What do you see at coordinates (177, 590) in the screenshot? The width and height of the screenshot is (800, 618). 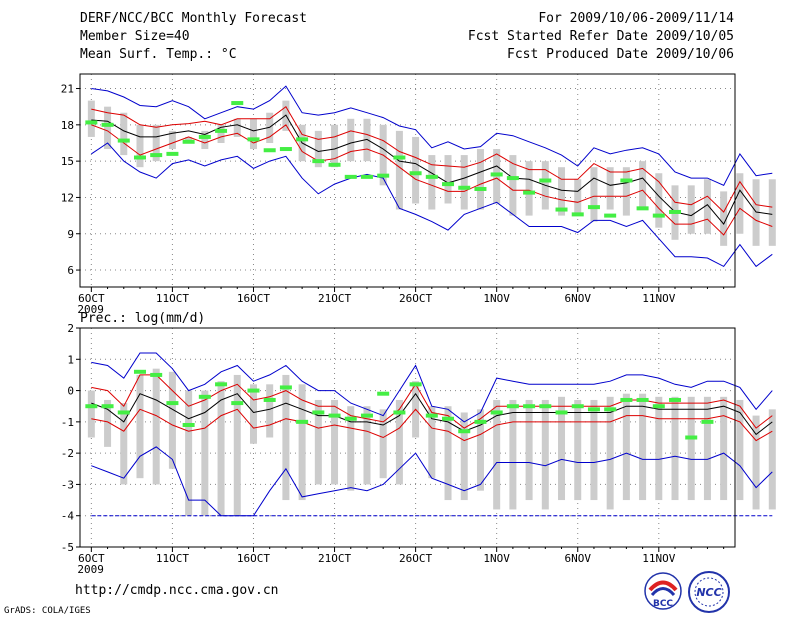 I see `source-url: http://cmdp.ncc.cma.gov.cn` at bounding box center [177, 590].